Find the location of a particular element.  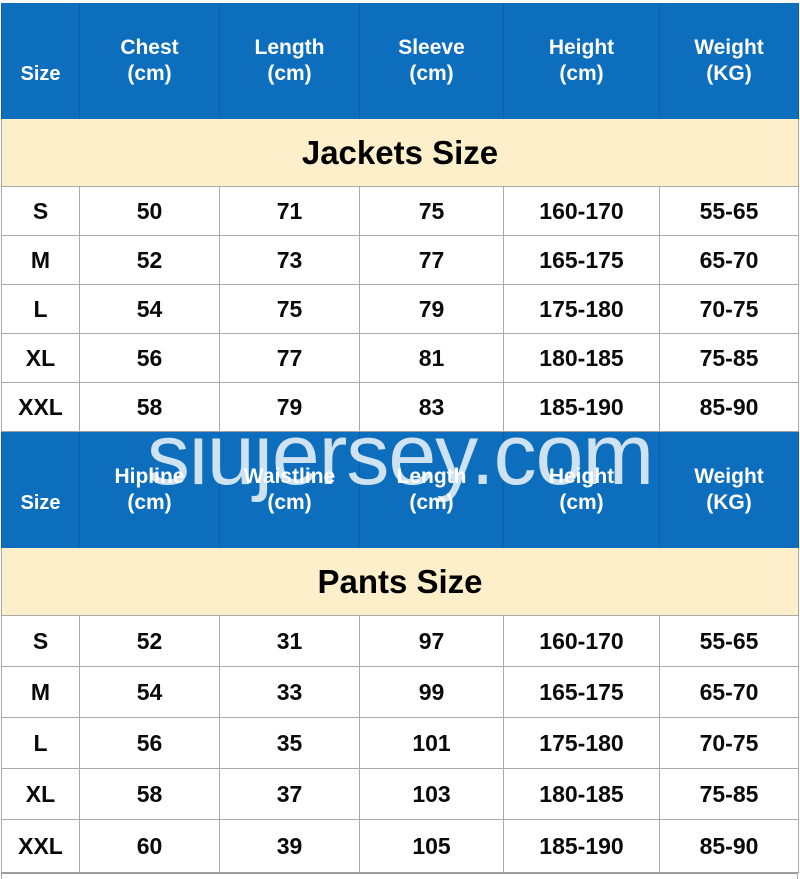

jackets-col-height: Height (cm) is located at coordinates (581, 61).